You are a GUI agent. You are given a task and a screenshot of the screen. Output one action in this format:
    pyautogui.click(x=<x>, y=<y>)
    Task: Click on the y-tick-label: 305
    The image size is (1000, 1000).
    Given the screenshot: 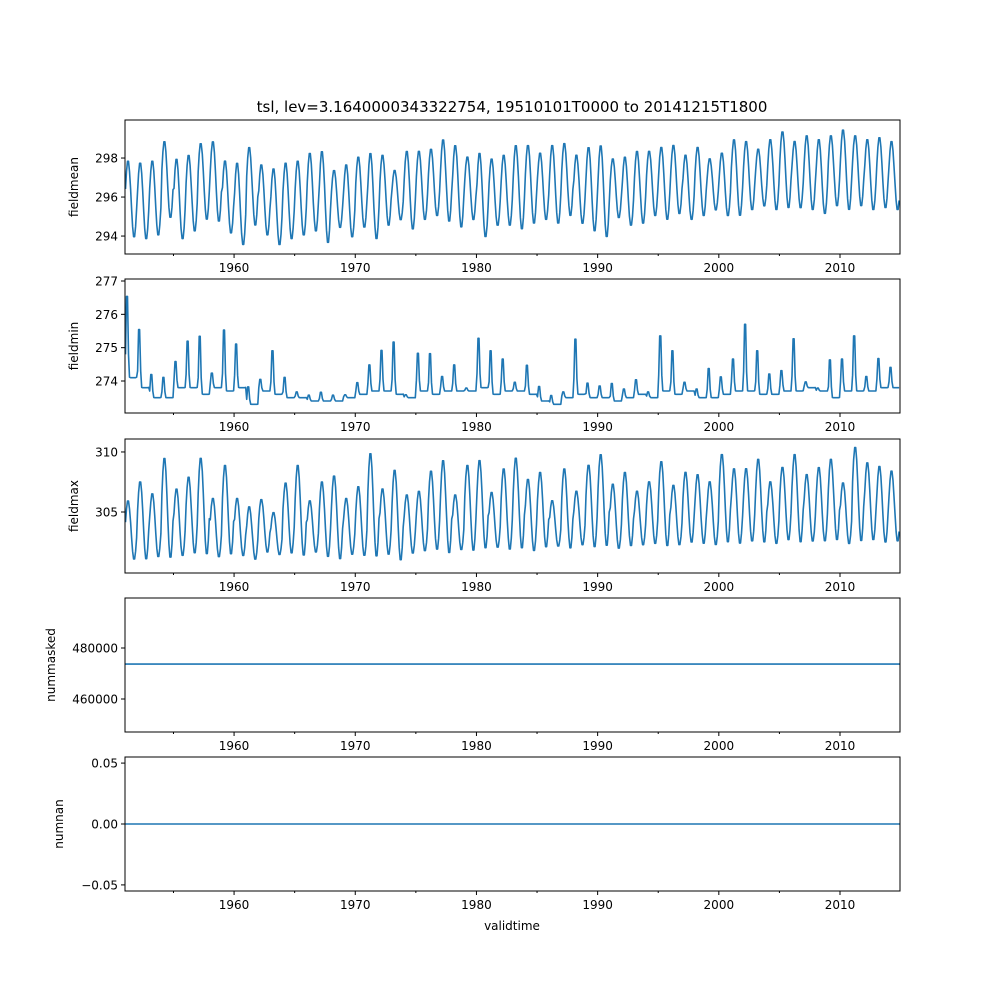 What is the action you would take?
    pyautogui.click(x=106, y=513)
    